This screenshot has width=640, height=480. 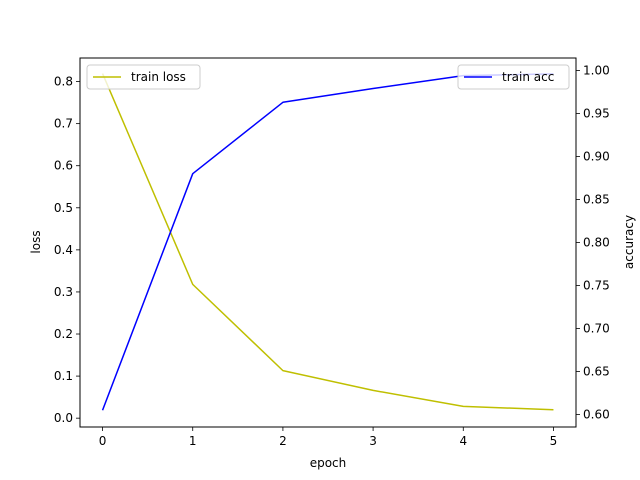 What do you see at coordinates (63, 208) in the screenshot?
I see `left-y-tick-label: 0.5` at bounding box center [63, 208].